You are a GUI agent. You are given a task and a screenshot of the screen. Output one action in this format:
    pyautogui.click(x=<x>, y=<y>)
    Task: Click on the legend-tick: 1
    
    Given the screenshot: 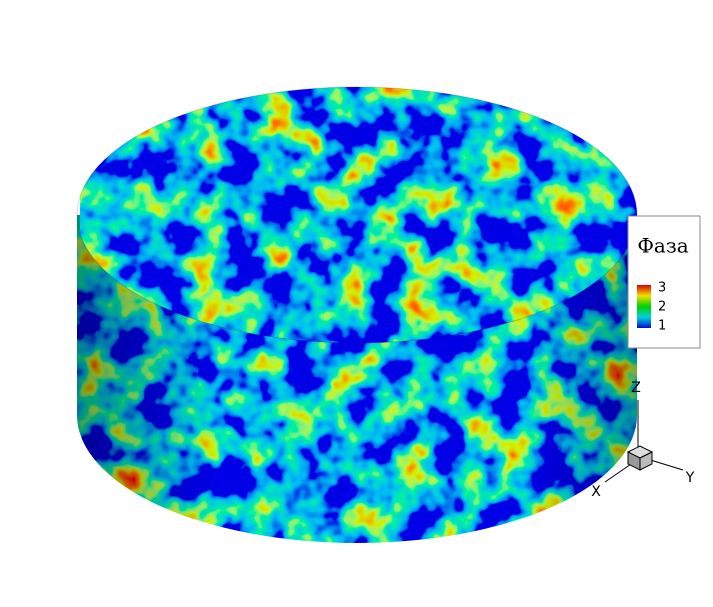 What is the action you would take?
    pyautogui.click(x=662, y=326)
    